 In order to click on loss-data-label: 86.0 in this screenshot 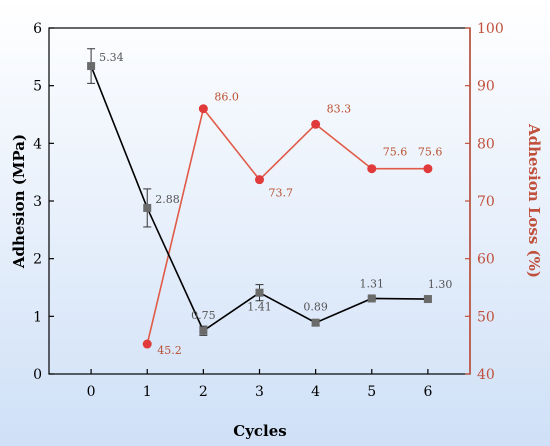, I will do `click(226, 97)`.